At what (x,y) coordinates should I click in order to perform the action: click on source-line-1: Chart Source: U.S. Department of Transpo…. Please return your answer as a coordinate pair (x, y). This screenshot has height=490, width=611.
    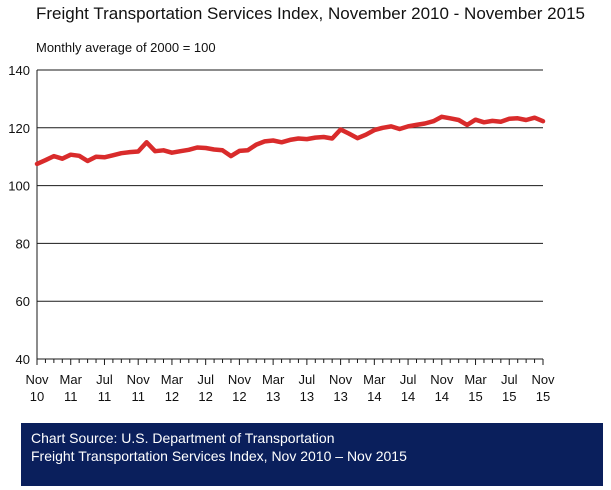
    Looking at the image, I should click on (183, 438).